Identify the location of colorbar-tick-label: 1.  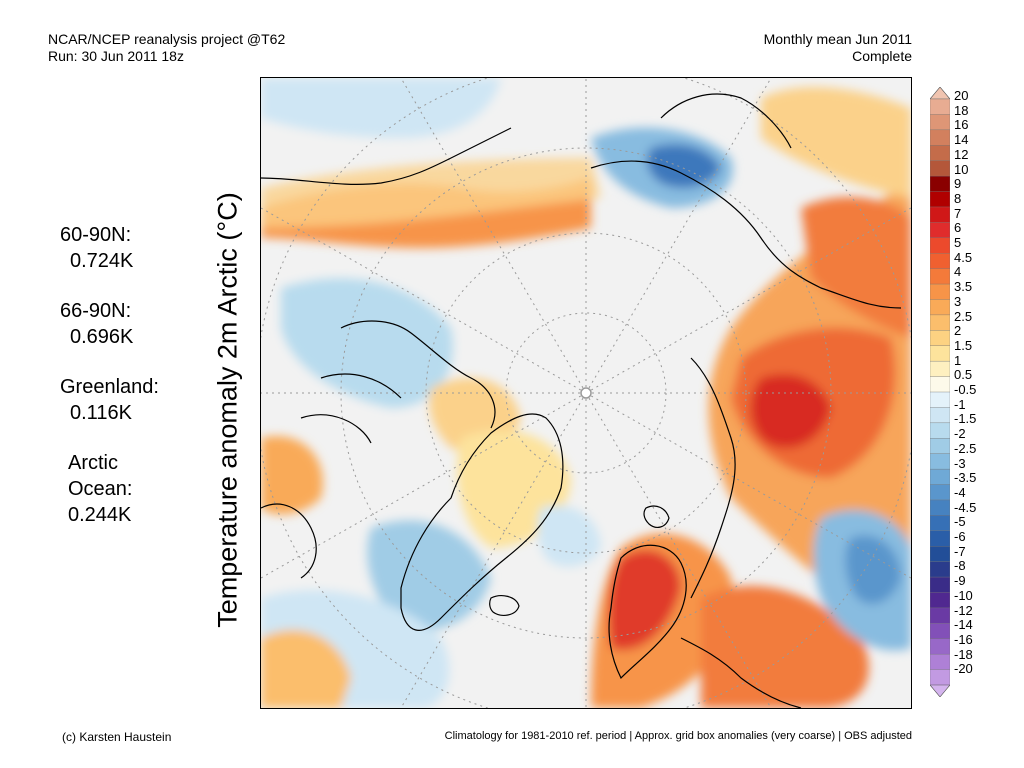
(958, 360).